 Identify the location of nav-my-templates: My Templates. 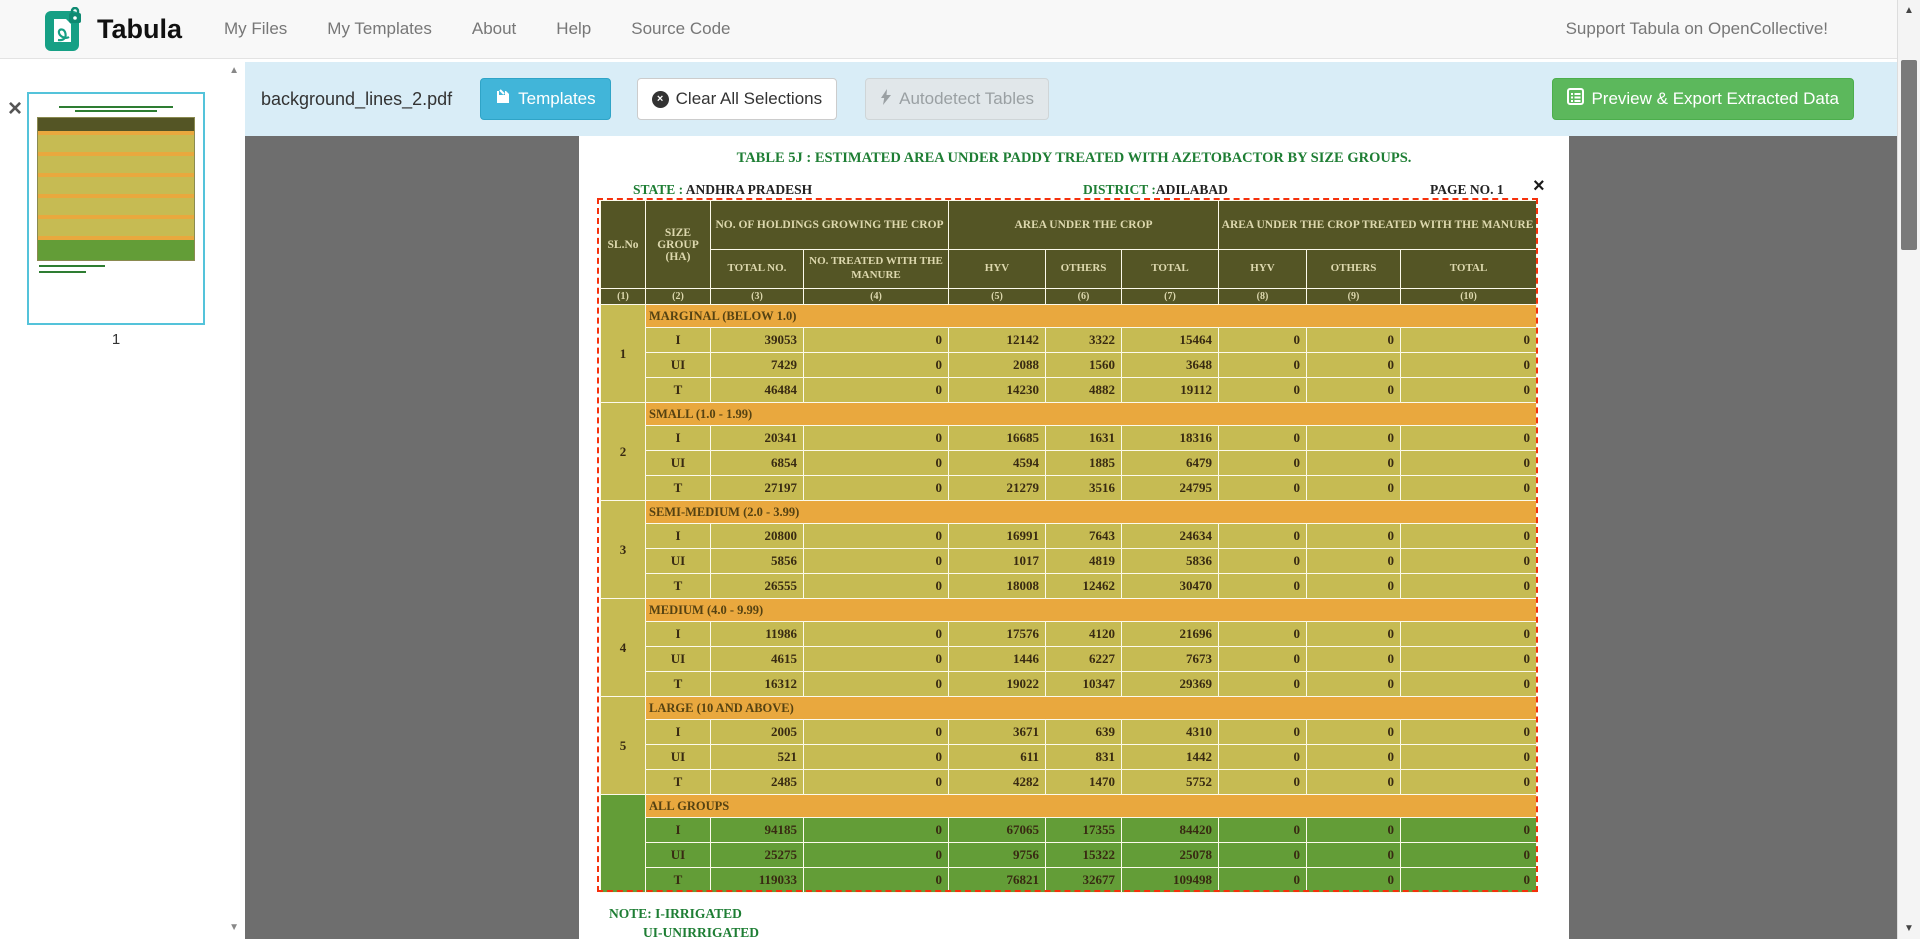
(379, 28).